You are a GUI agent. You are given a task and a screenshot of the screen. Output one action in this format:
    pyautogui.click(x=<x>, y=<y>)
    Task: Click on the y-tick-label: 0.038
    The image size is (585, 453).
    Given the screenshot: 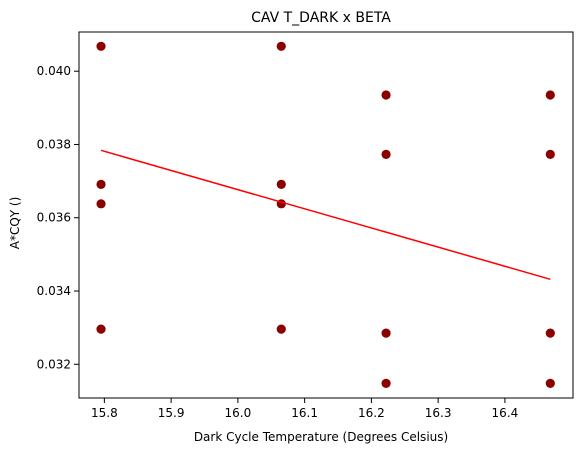 What is the action you would take?
    pyautogui.click(x=54, y=144)
    